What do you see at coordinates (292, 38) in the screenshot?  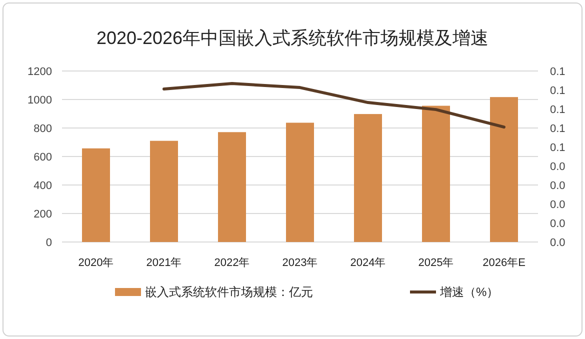 I see `chart-title: 2020-2026年中国嵌入式系统软件市场规模及增速` at bounding box center [292, 38].